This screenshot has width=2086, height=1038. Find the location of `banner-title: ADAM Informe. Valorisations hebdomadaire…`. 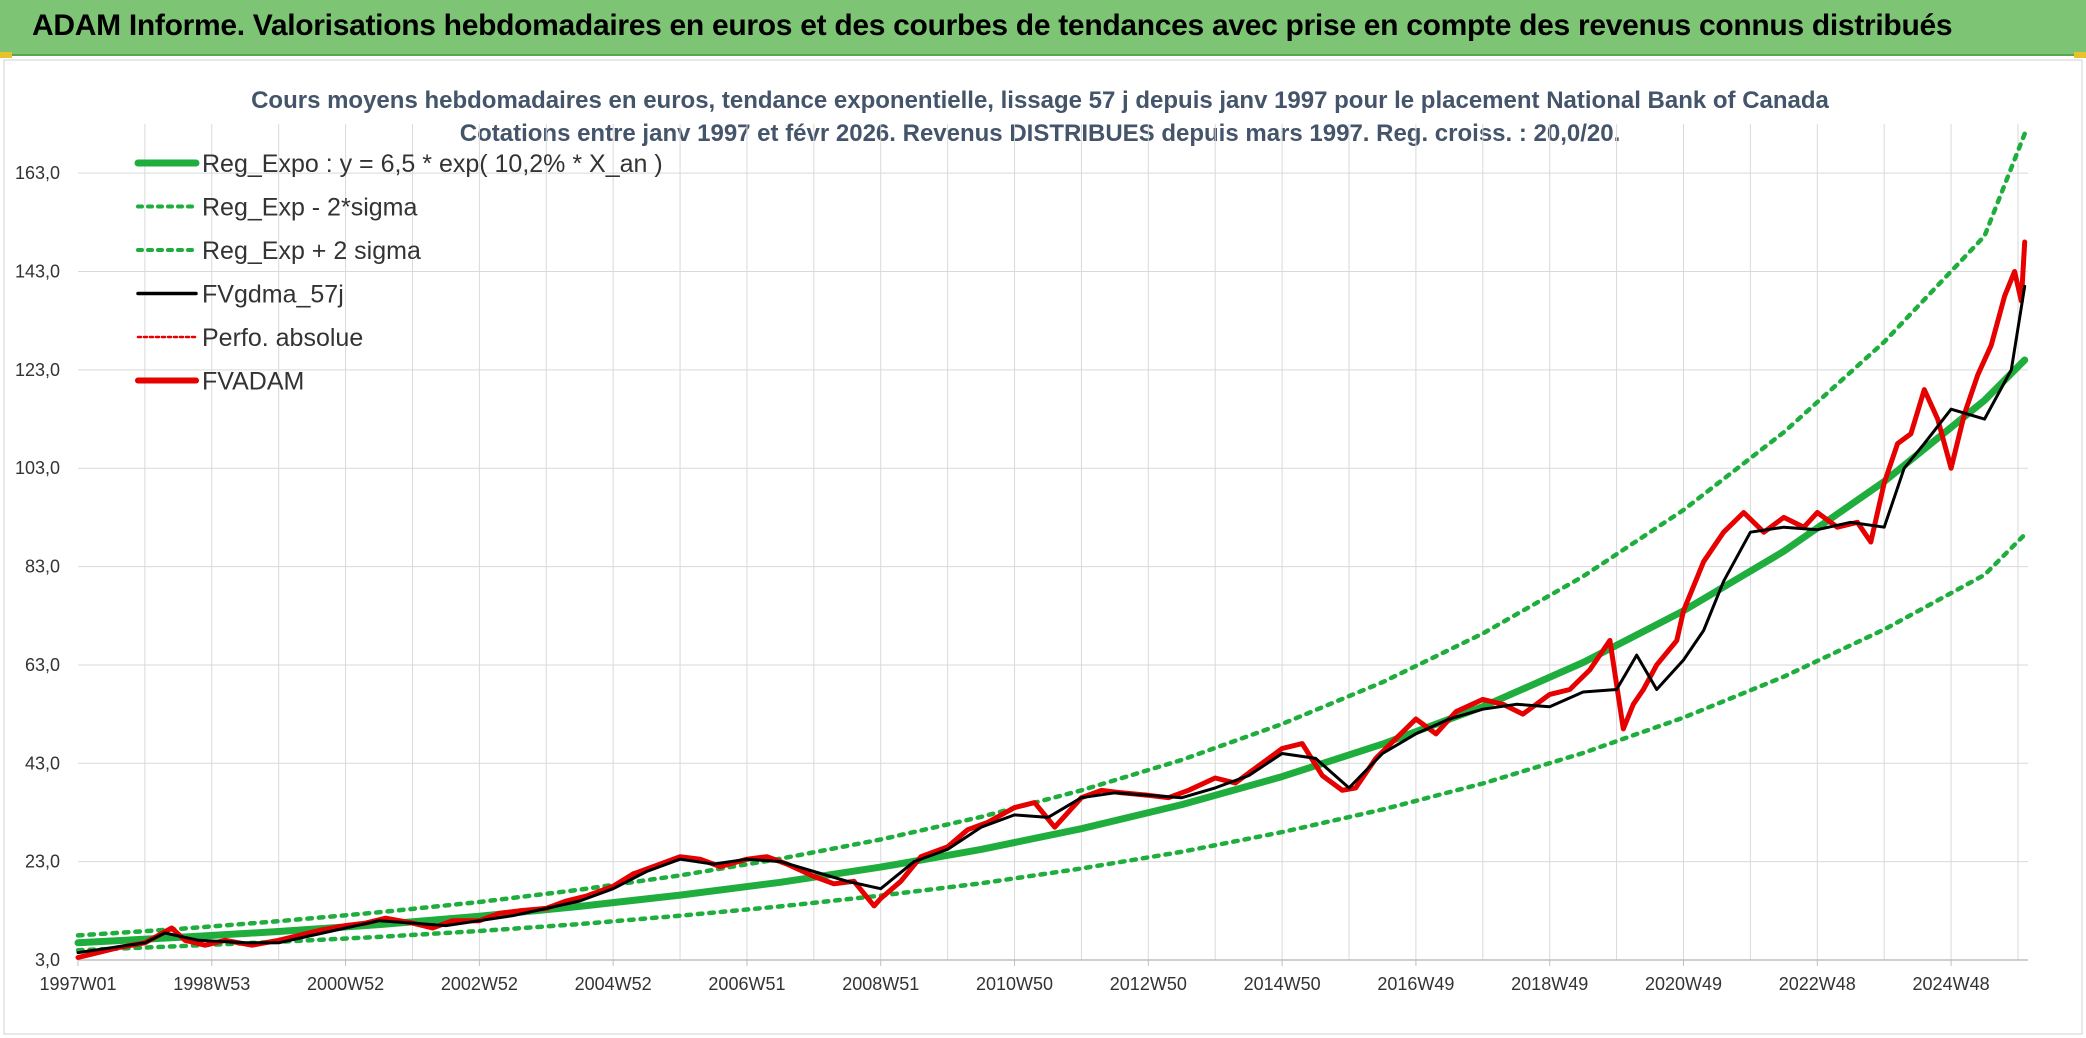

banner-title: ADAM Informe. Valorisations hebdomadaire… is located at coordinates (992, 25).